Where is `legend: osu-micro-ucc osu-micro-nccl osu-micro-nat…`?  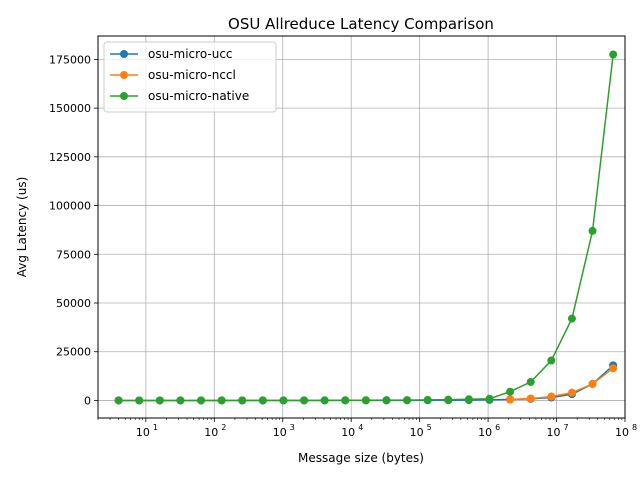
legend: osu-micro-ucc osu-micro-nccl osu-micro-nat… is located at coordinates (190, 77).